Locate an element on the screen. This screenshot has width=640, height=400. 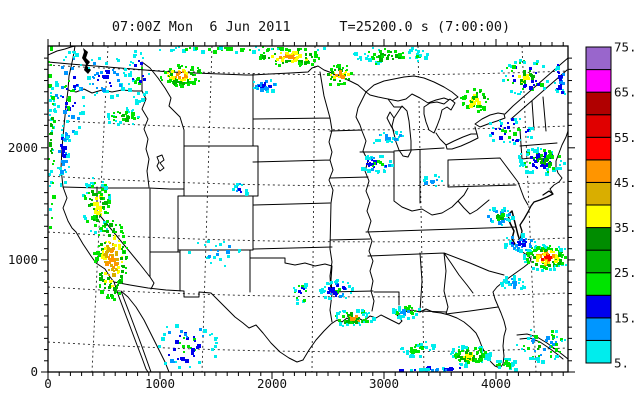
colorbar-labels: 75. 65. 55. 45. 35. 25. 15. 5. is located at coordinates (625, 205).